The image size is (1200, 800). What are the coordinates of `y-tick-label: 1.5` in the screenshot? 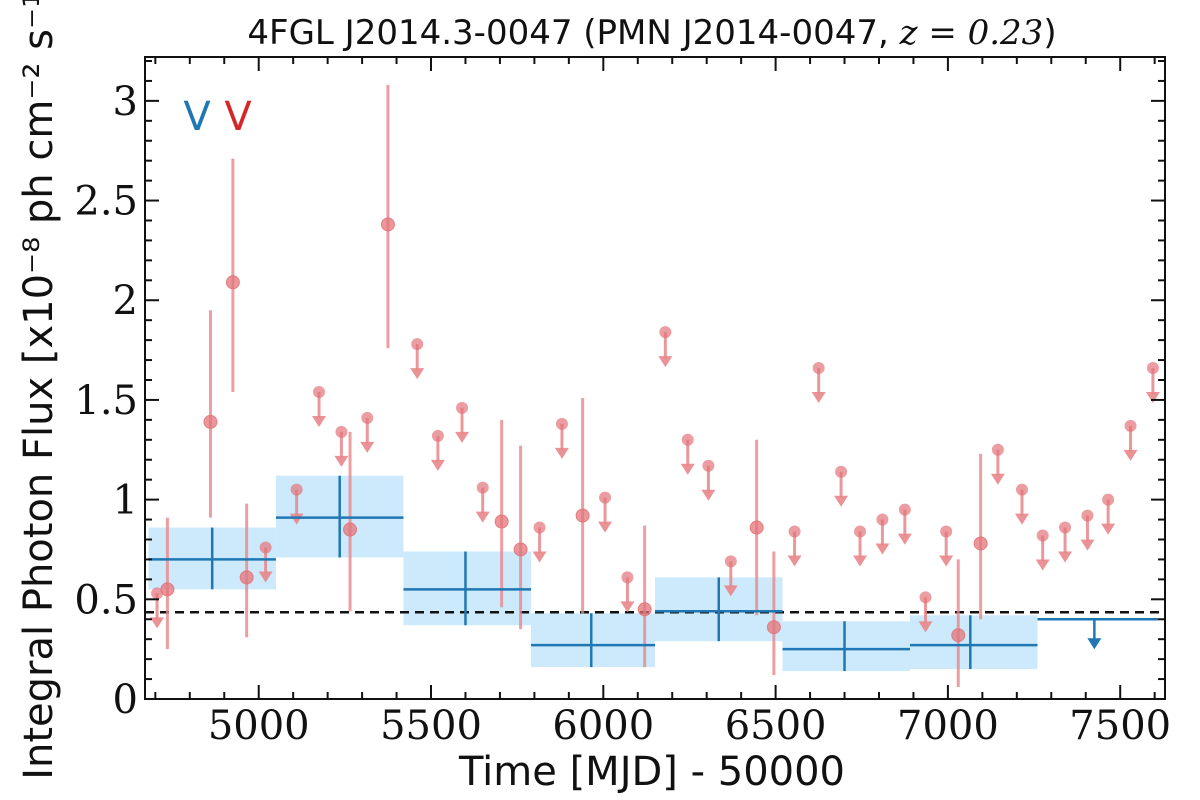 It's located at (106, 401).